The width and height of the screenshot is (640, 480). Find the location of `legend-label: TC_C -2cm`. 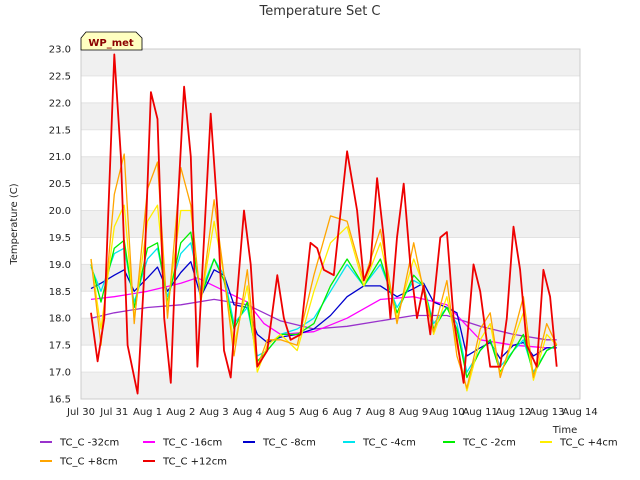

legend-label: TC_C -2cm is located at coordinates (489, 443).